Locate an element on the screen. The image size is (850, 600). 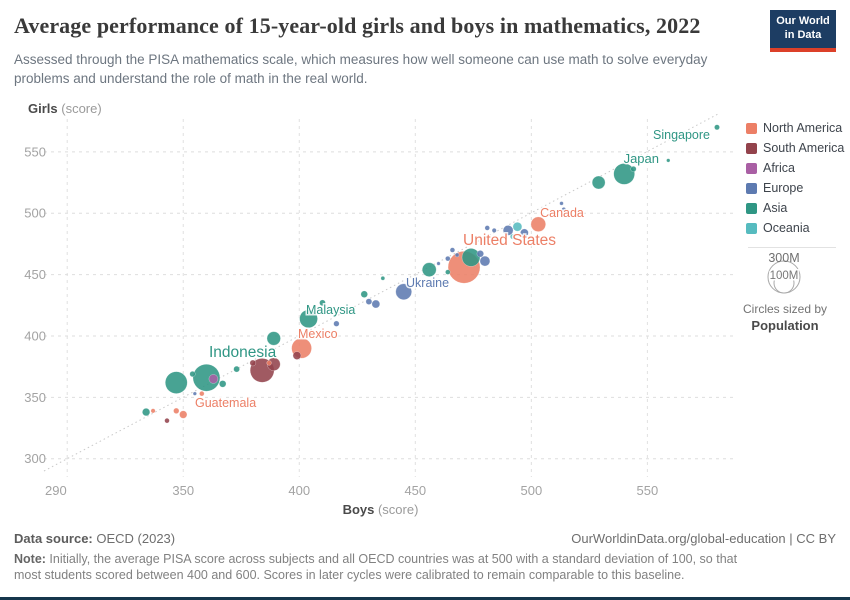
legend-label-south-america: South America is located at coordinates (804, 148).